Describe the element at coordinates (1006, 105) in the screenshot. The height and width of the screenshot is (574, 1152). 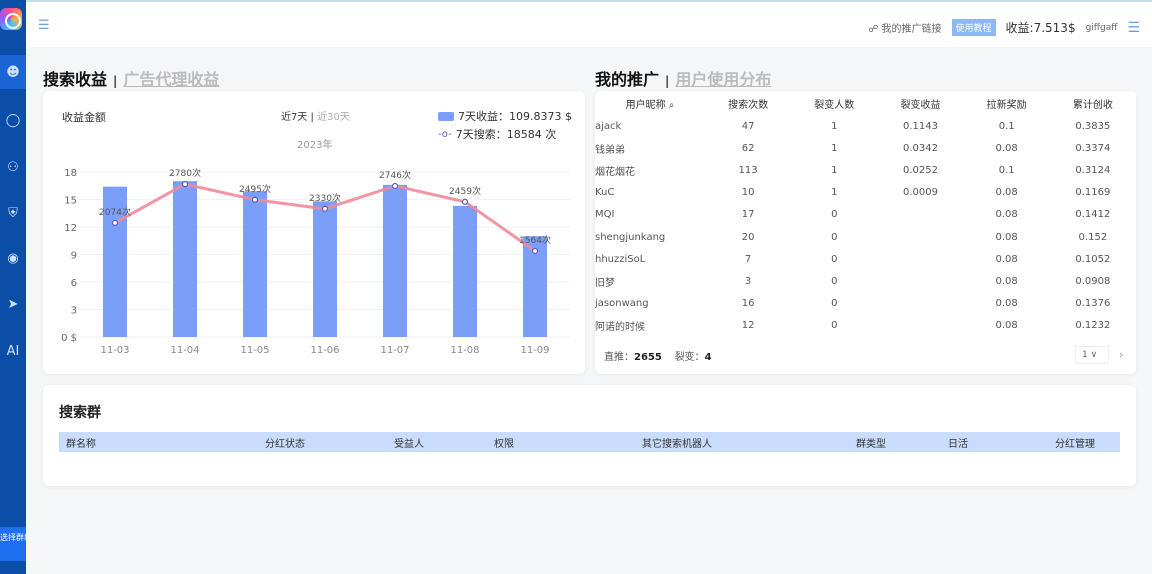
I see `column-header: 拉新奖励` at that location.